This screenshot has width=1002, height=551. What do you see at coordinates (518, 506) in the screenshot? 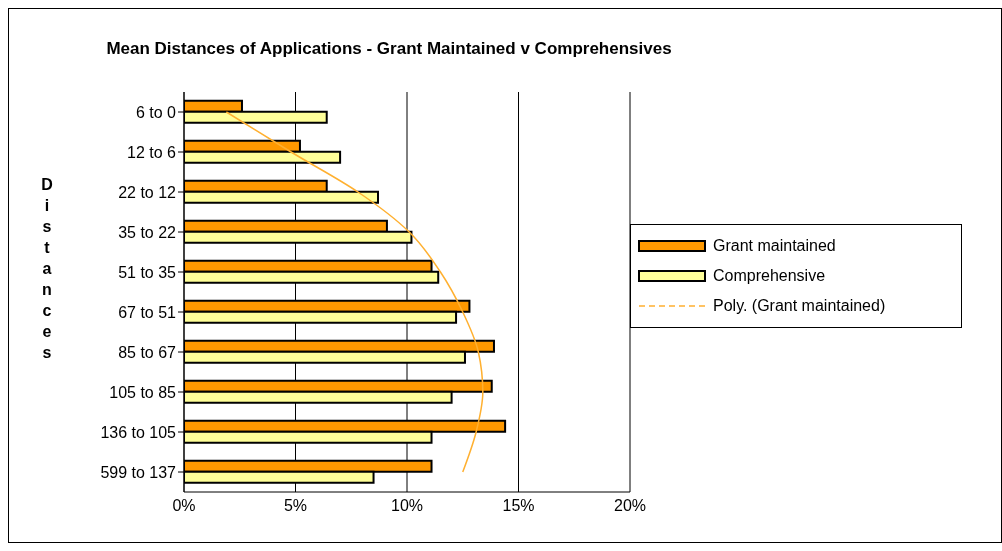
I see `x-tick-label: 15%` at bounding box center [518, 506].